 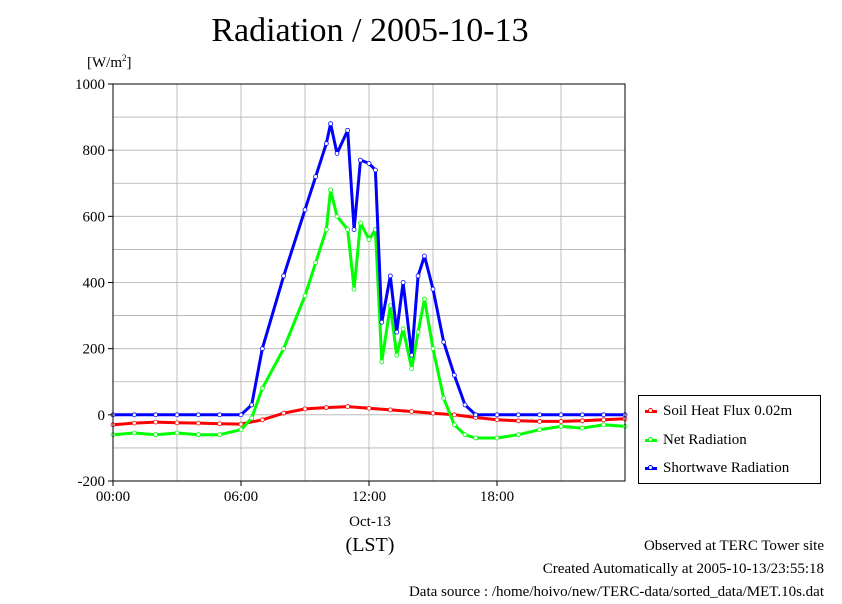 I want to click on x-tick-label: 06:00, so click(x=241, y=497).